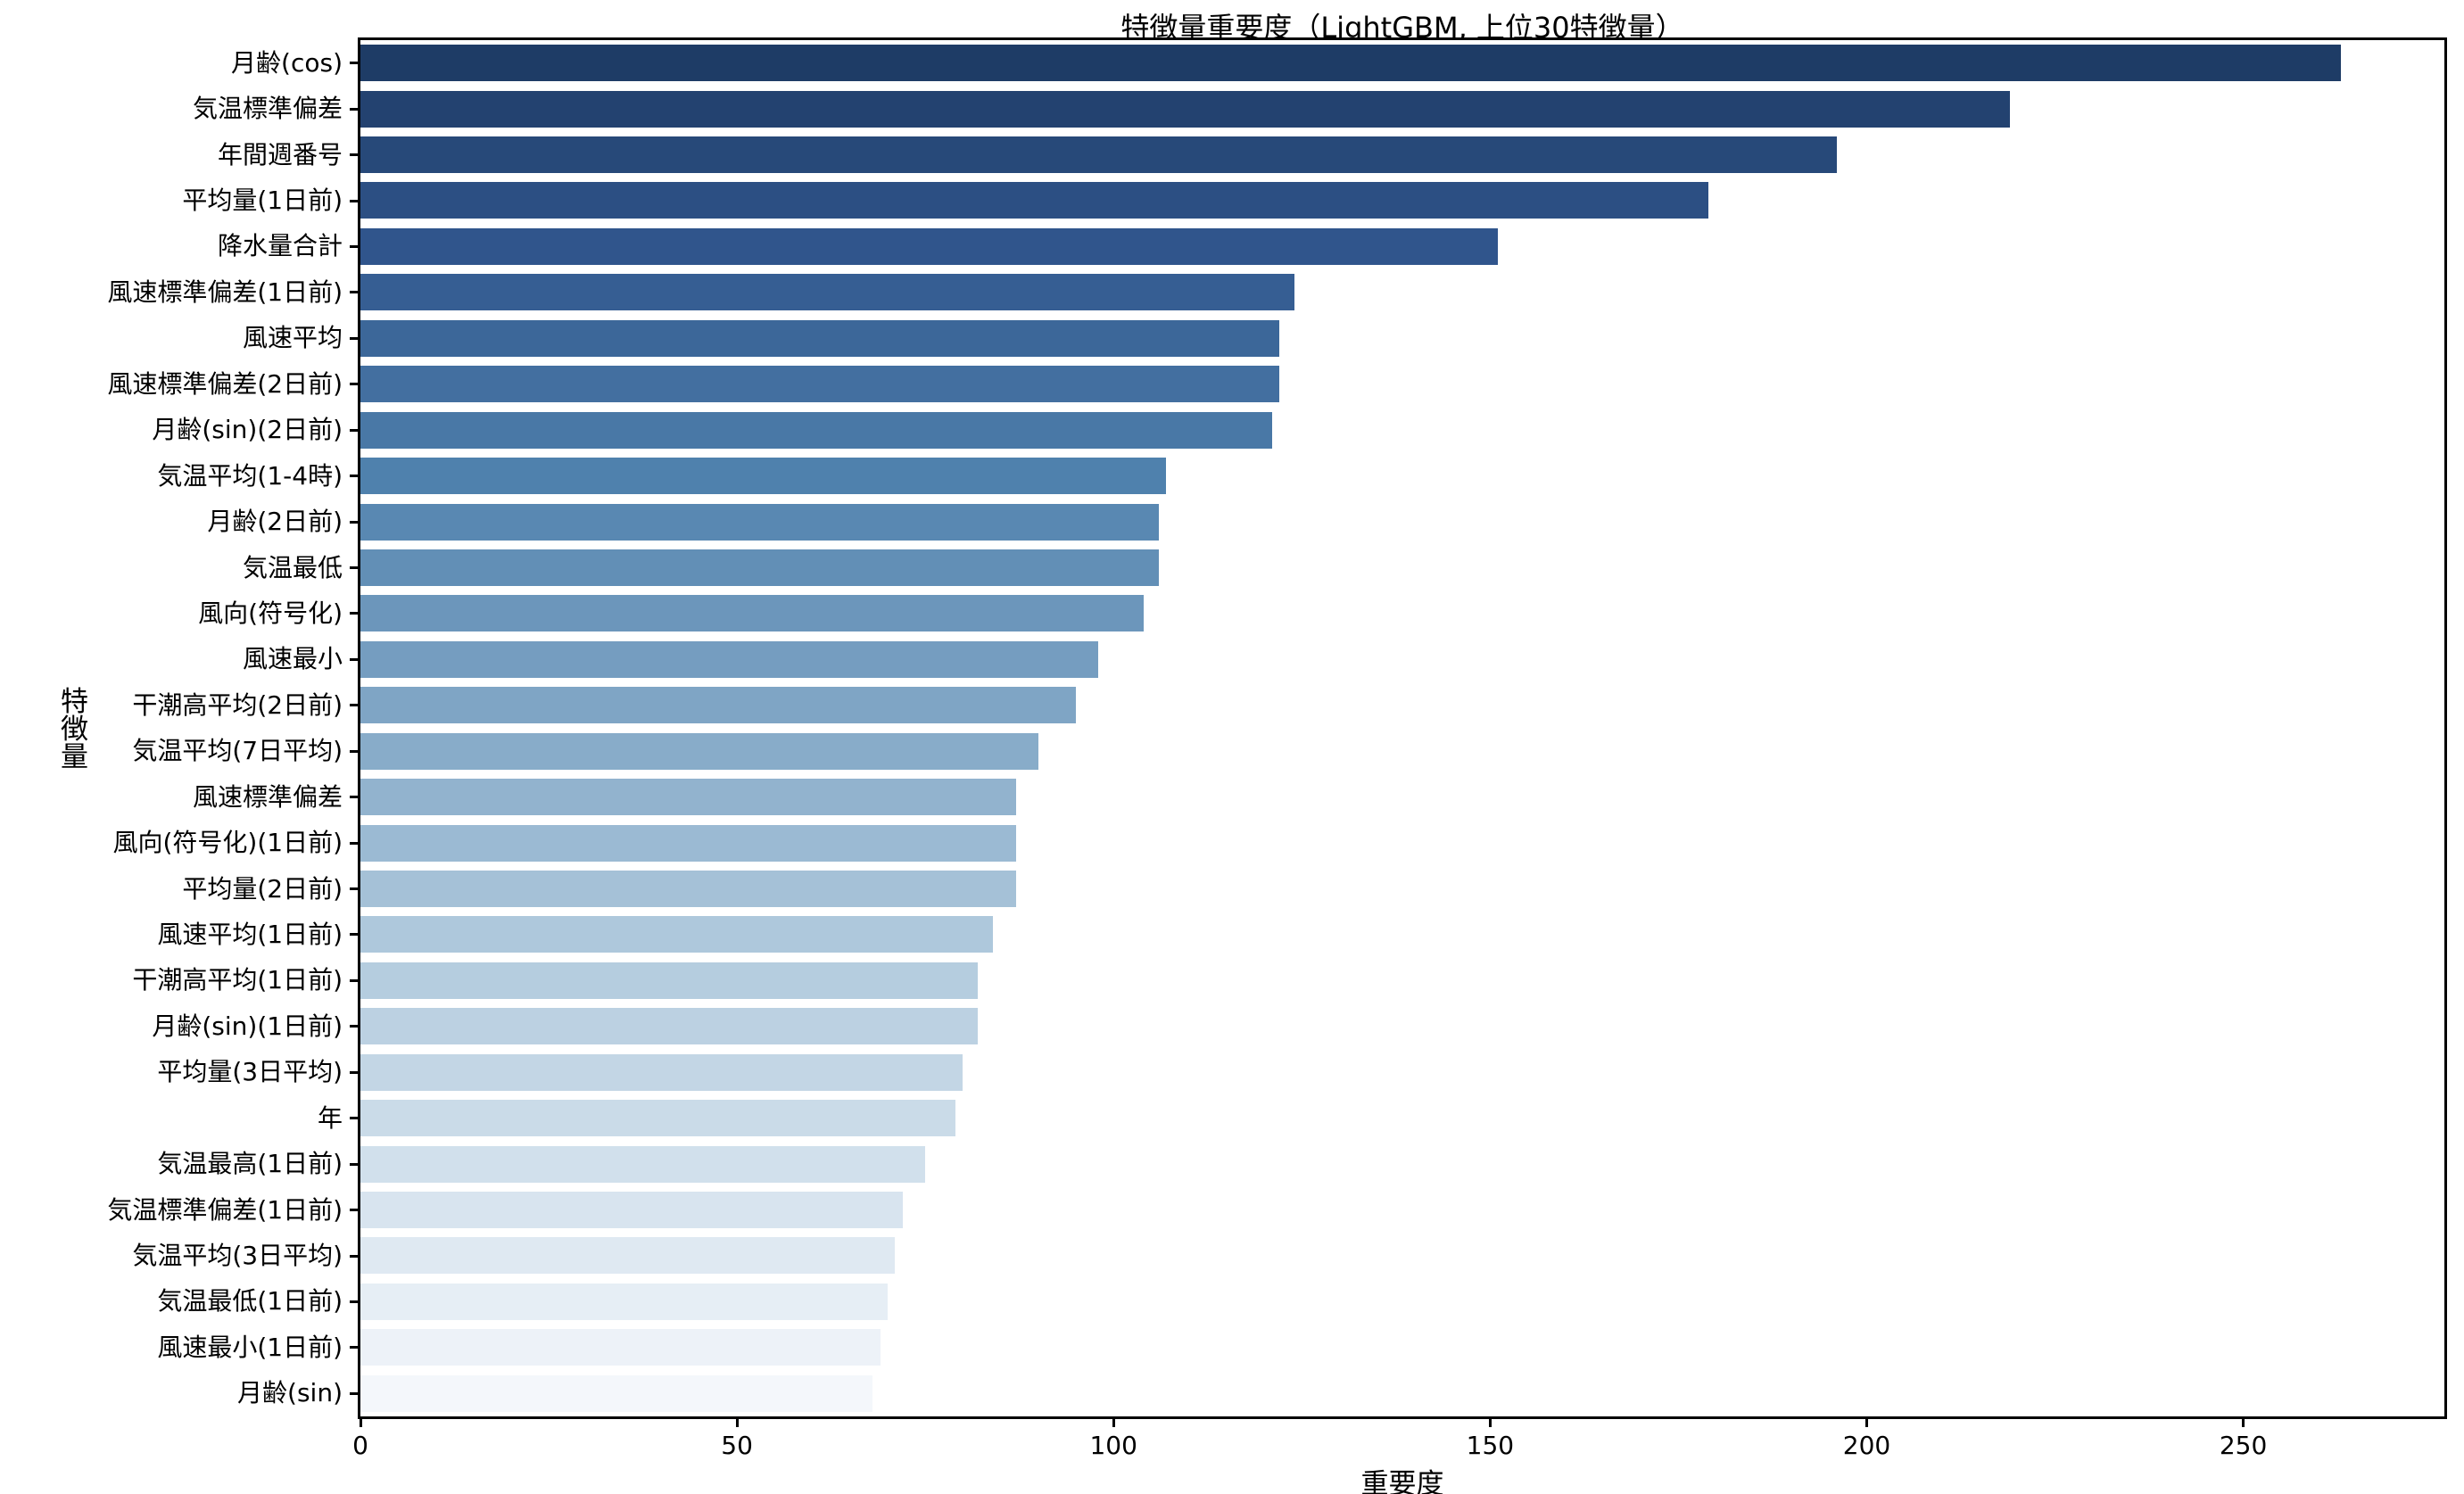  I want to click on y-tick-label: 気温標準偏差(1日前), so click(225, 1209).